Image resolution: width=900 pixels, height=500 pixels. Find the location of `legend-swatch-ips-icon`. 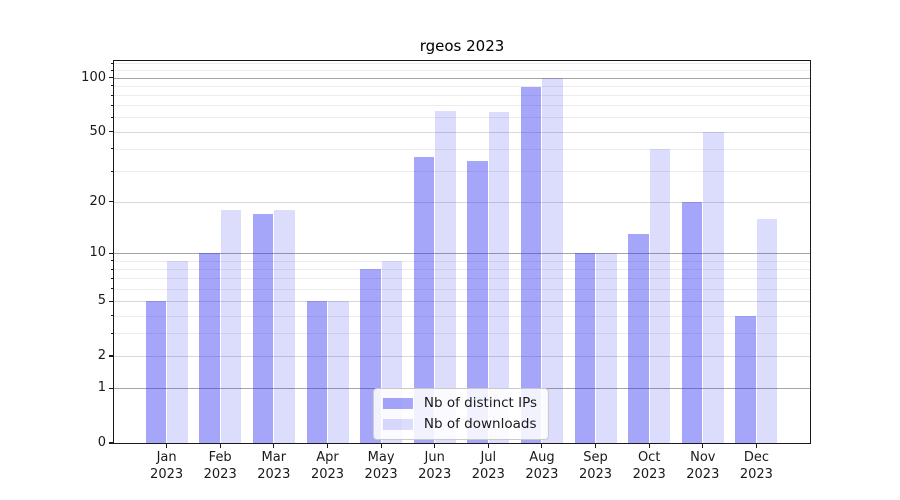

legend-swatch-ips-icon is located at coordinates (397, 403).